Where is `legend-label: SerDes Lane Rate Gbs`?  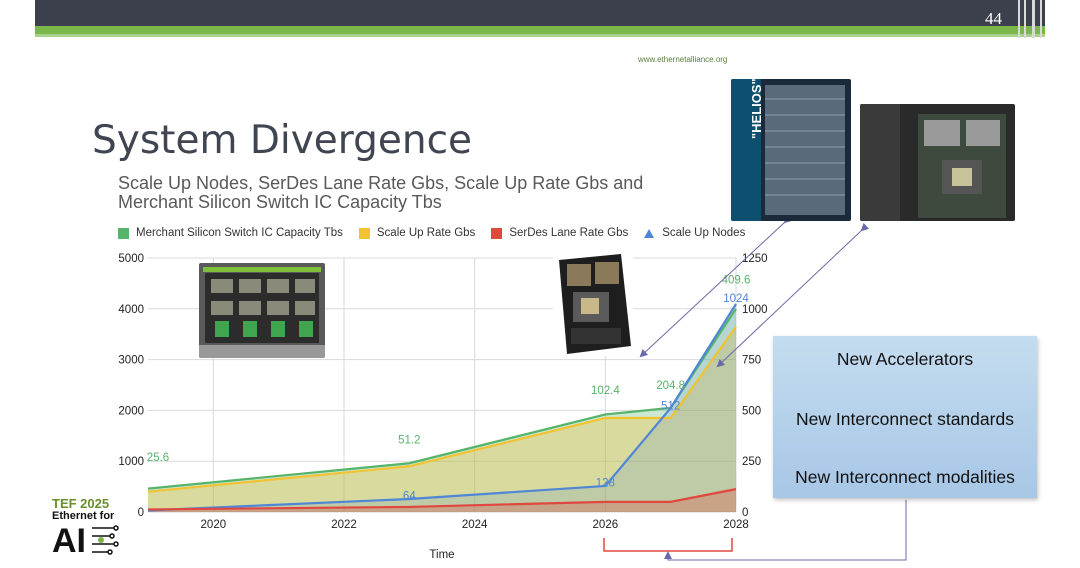
legend-label: SerDes Lane Rate Gbs is located at coordinates (569, 233).